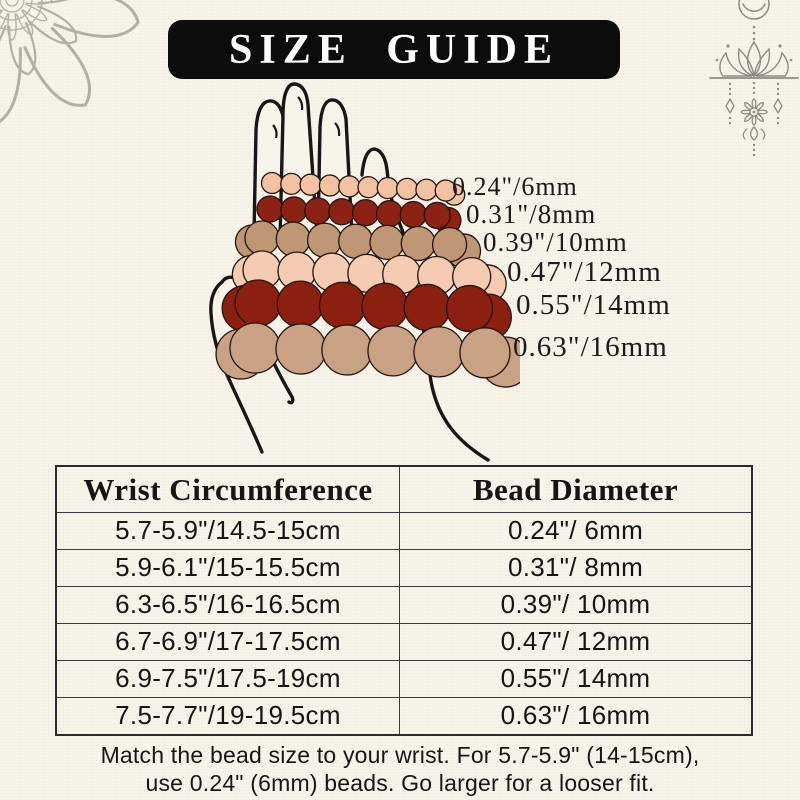 The image size is (800, 800). Describe the element at coordinates (227, 716) in the screenshot. I see `wrist-cell: 7.5-7.7"/19-19.5cm` at that location.